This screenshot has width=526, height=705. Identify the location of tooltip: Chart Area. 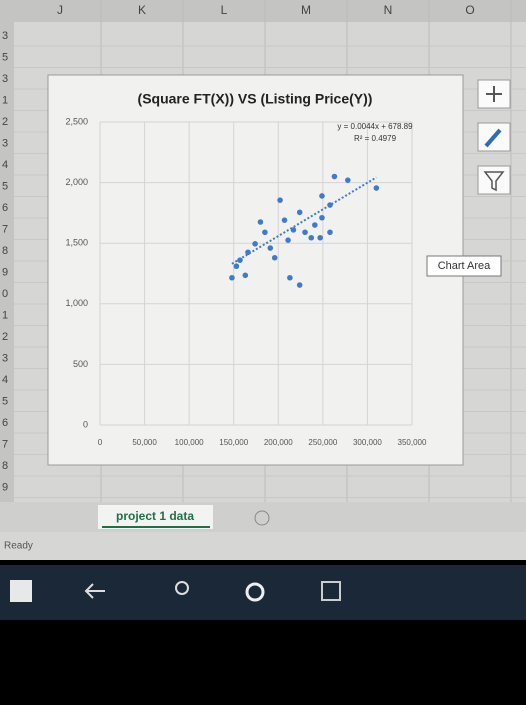
(464, 266).